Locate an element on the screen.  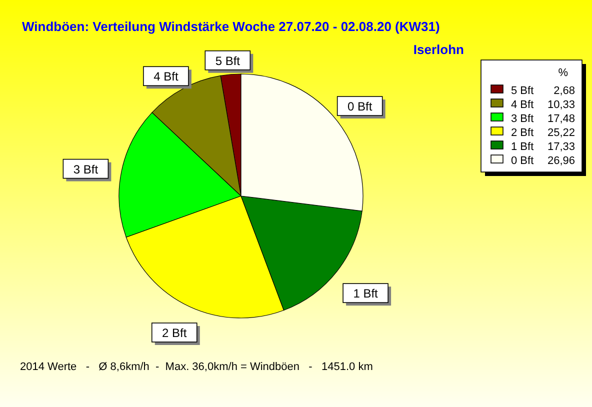
data-label: 25,22 is located at coordinates (561, 133).